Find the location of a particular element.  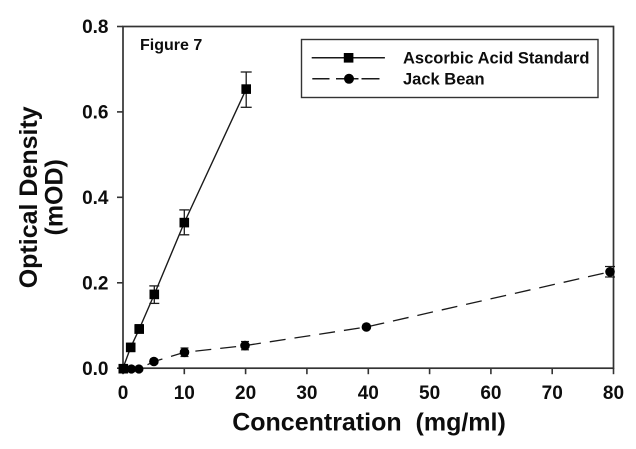

svg-text: 0.4 is located at coordinates (95, 198).